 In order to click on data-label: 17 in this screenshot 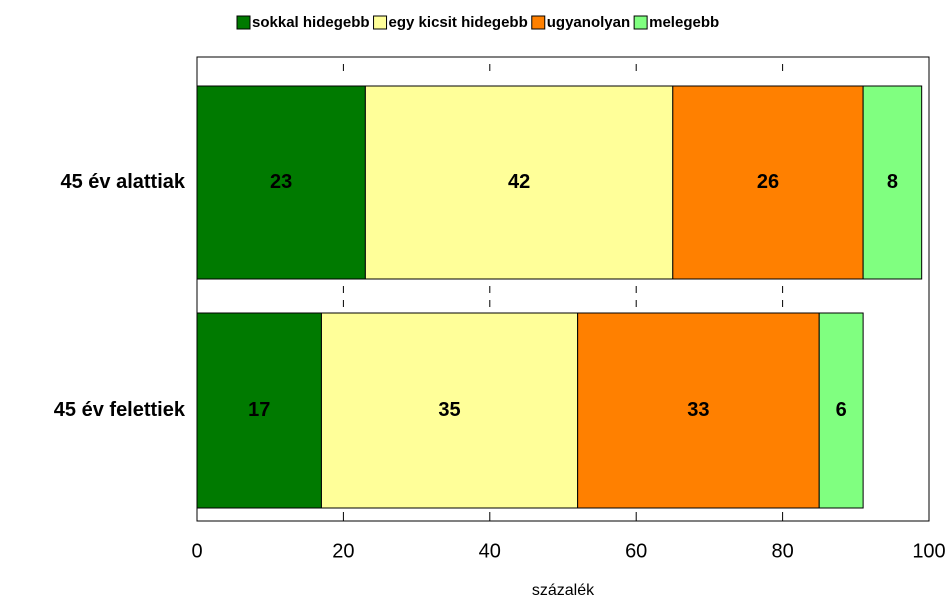, I will do `click(259, 410)`.